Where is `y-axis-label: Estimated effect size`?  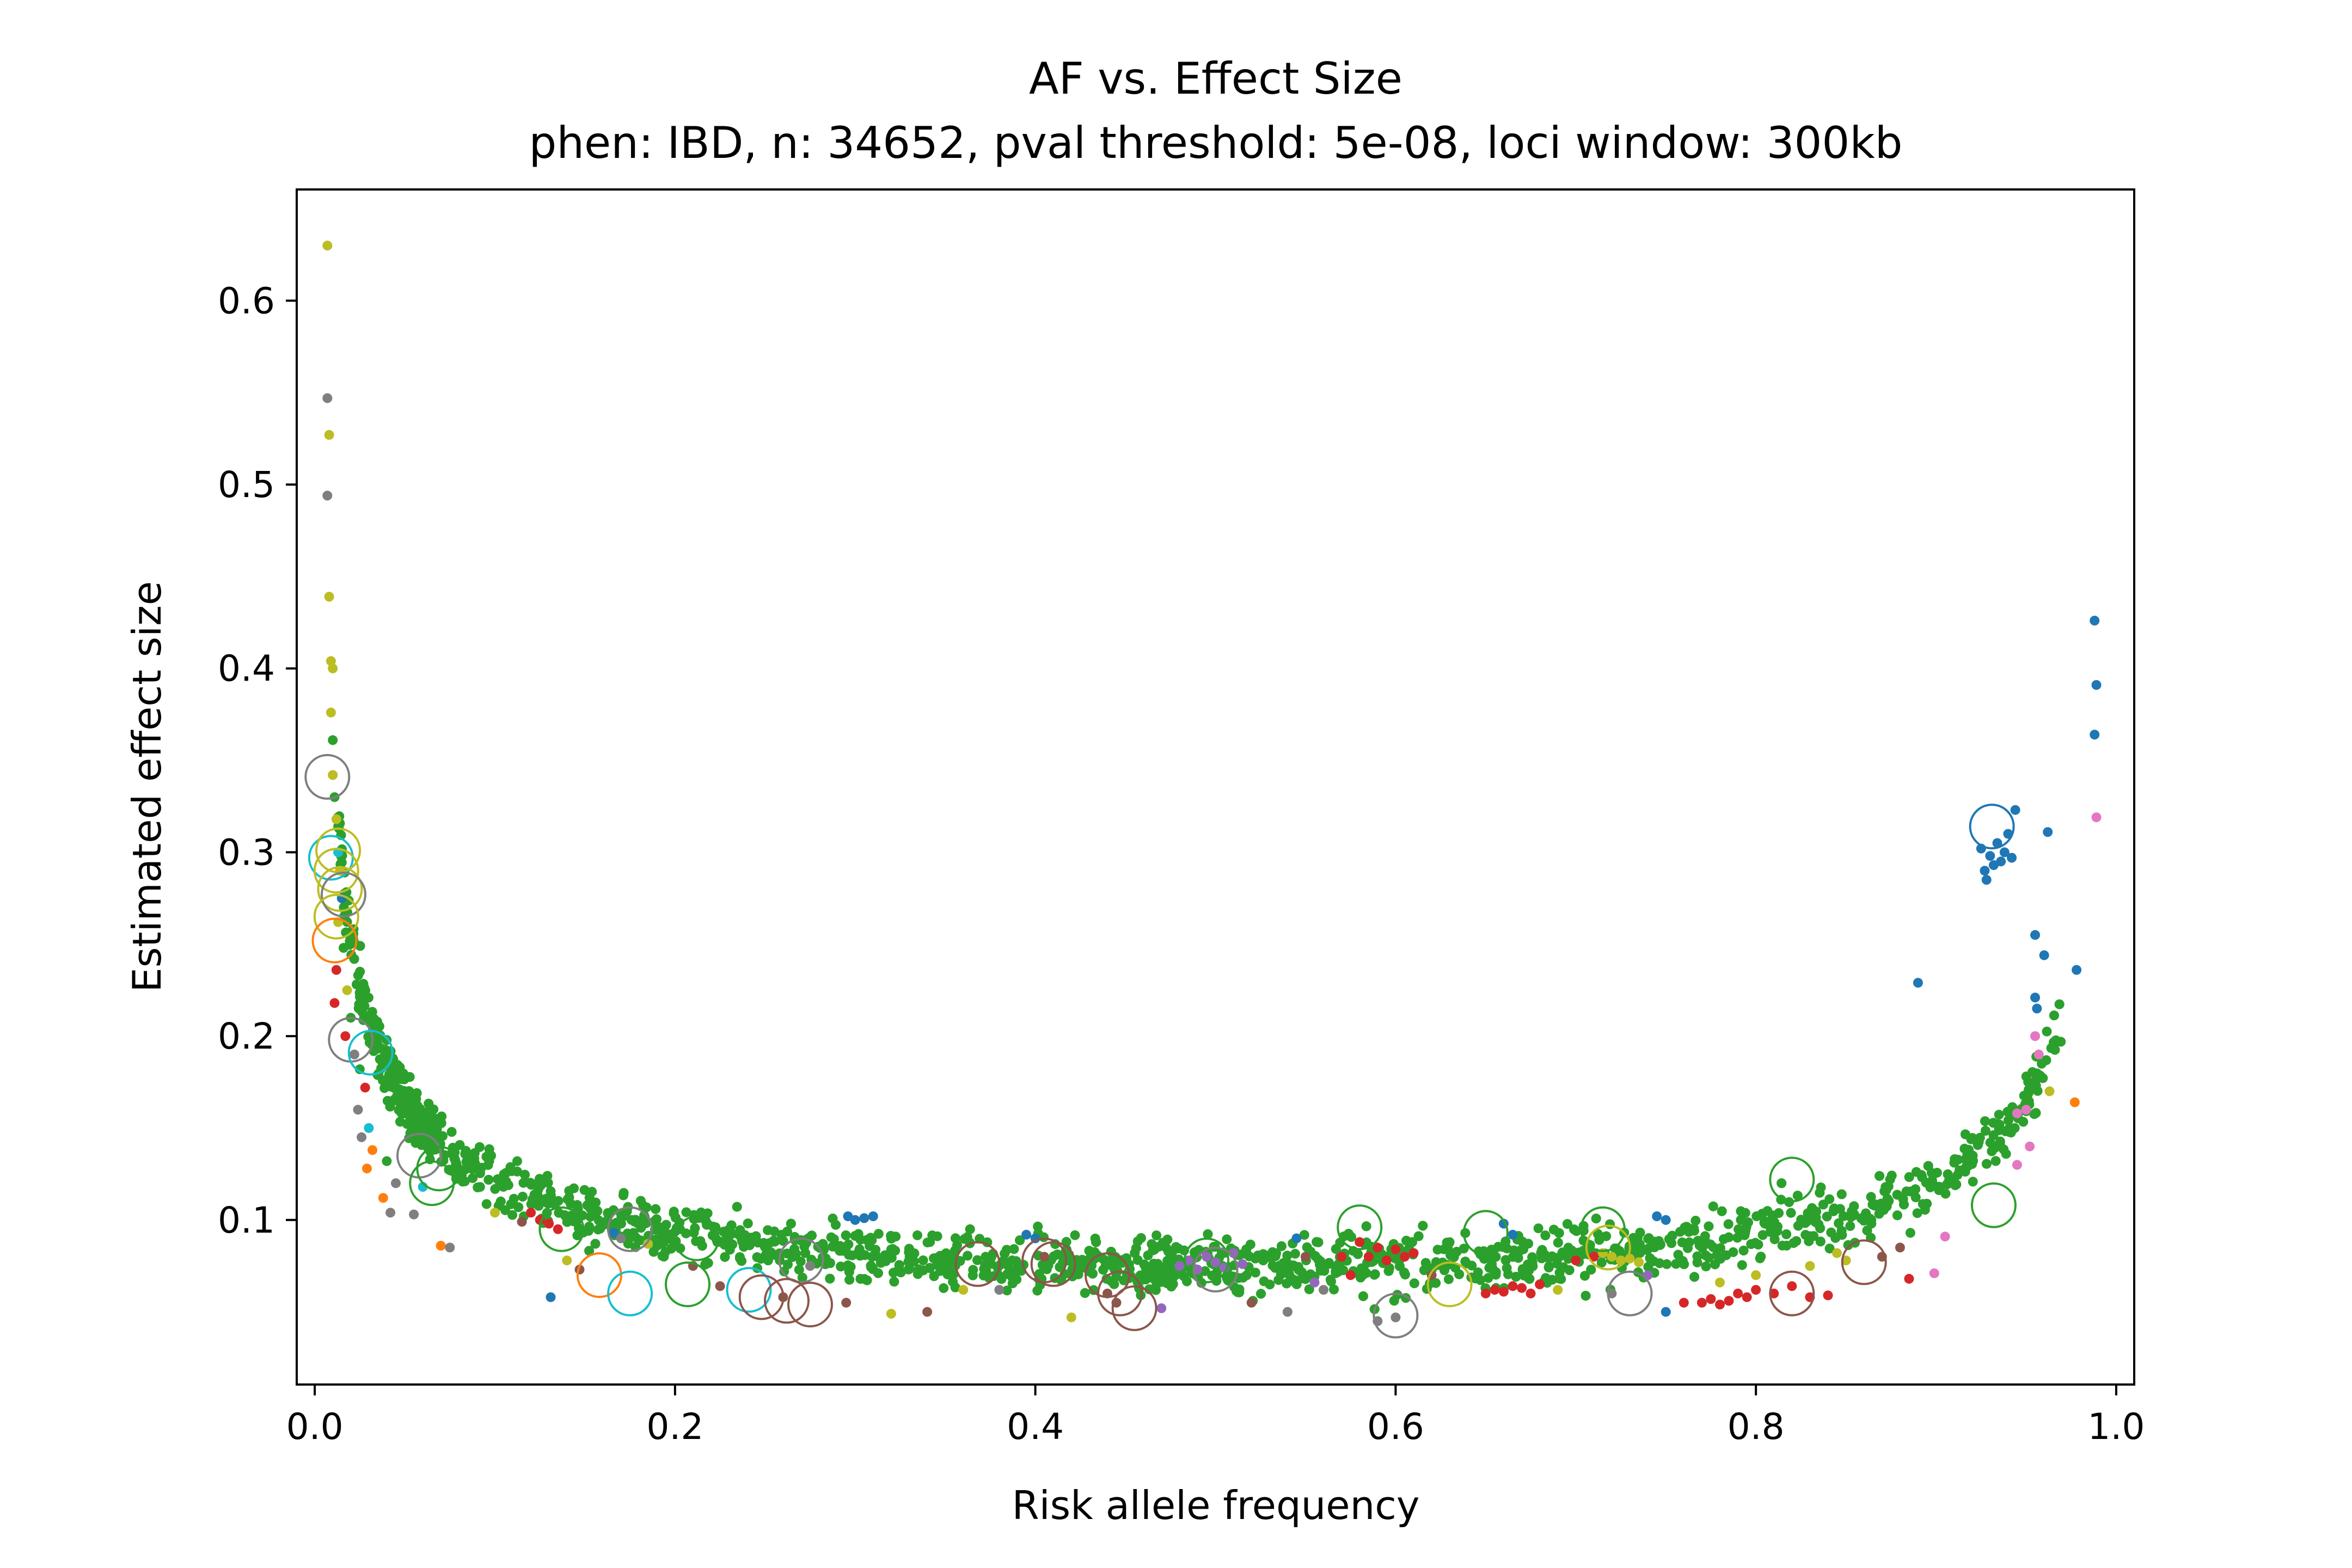
y-axis-label: Estimated effect size is located at coordinates (147, 786).